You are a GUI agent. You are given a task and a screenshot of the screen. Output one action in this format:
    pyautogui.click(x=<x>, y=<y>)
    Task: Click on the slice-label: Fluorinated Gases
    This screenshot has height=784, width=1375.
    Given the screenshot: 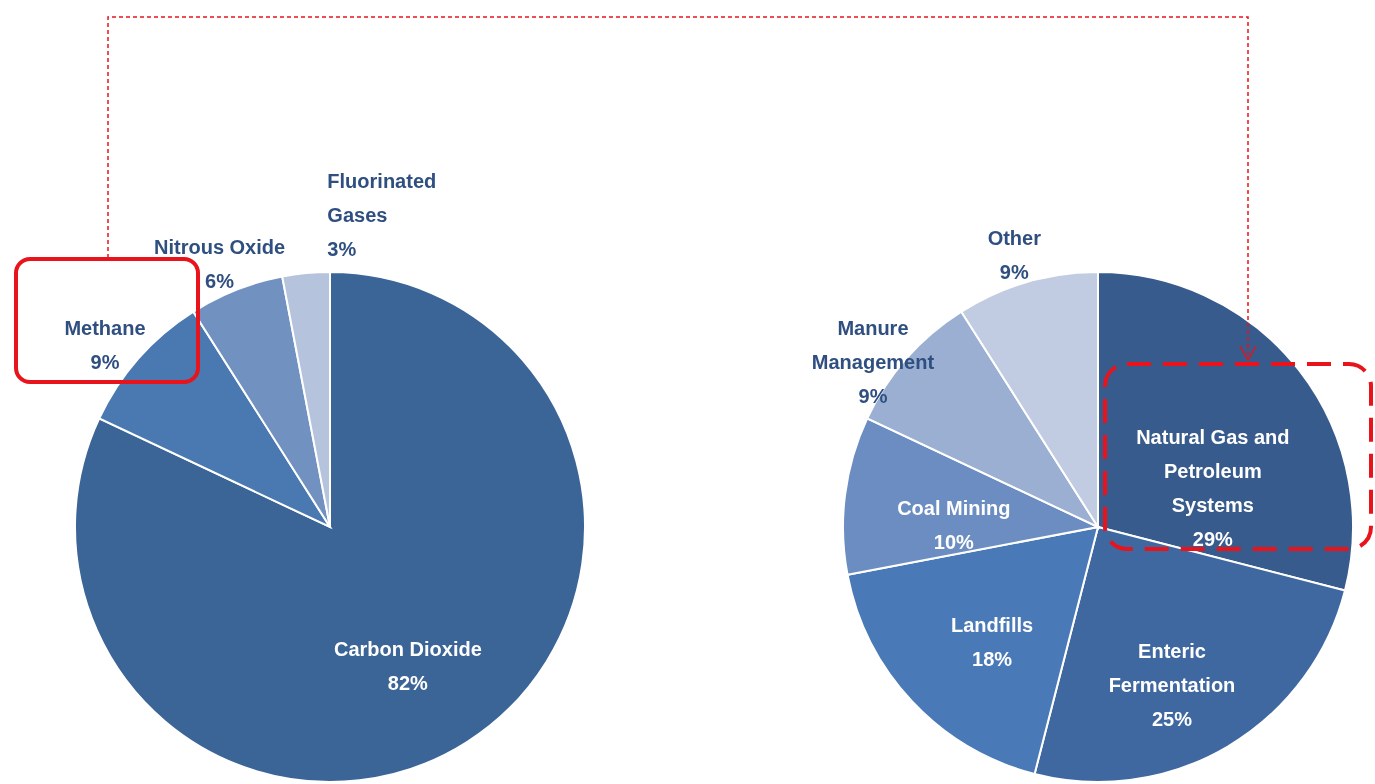 What is the action you would take?
    pyautogui.click(x=382, y=197)
    